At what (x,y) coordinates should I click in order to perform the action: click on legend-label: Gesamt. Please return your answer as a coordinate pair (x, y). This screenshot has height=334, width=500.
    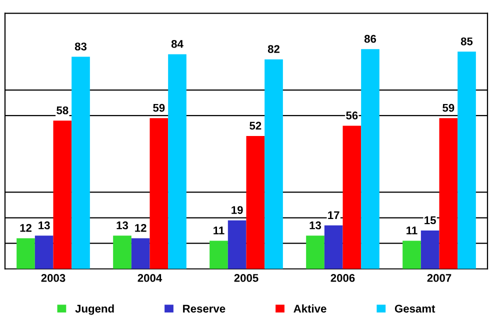
    Looking at the image, I should click on (415, 308).